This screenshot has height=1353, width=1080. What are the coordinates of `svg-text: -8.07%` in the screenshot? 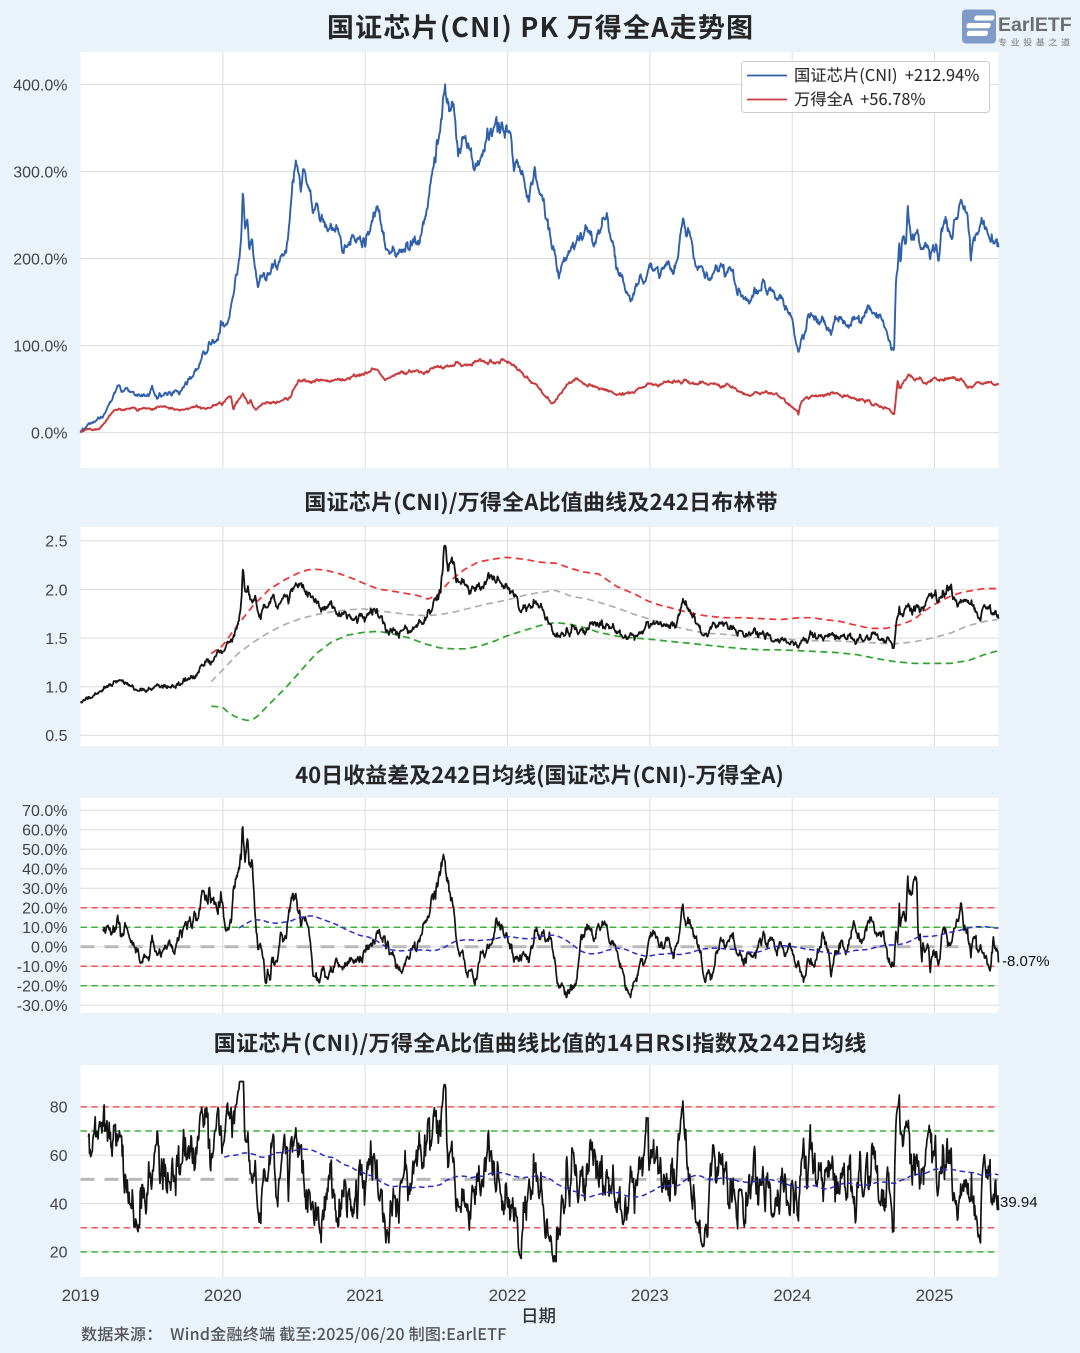 It's located at (1026, 961).